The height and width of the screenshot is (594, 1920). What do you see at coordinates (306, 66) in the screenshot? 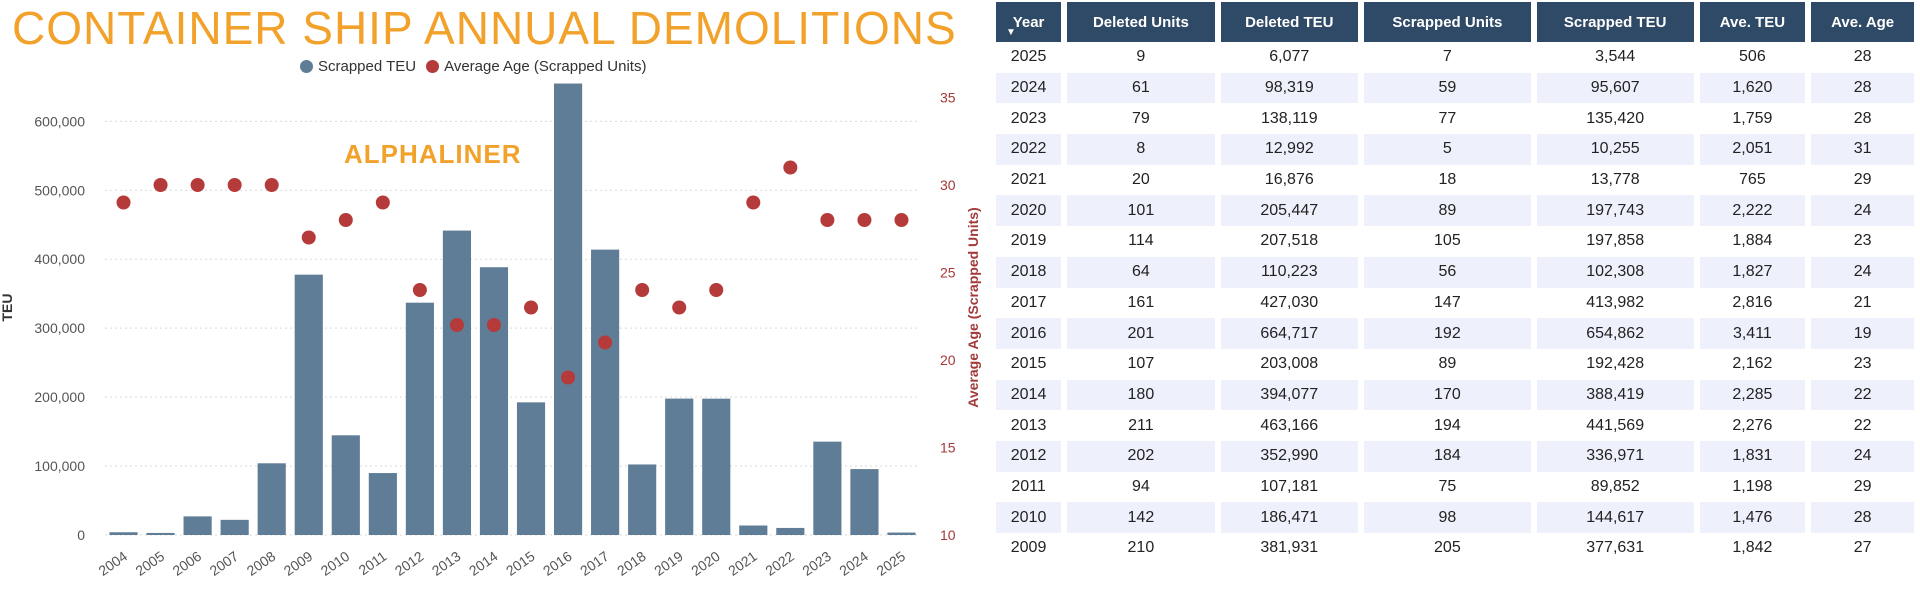
I see `legend-marker-bar` at bounding box center [306, 66].